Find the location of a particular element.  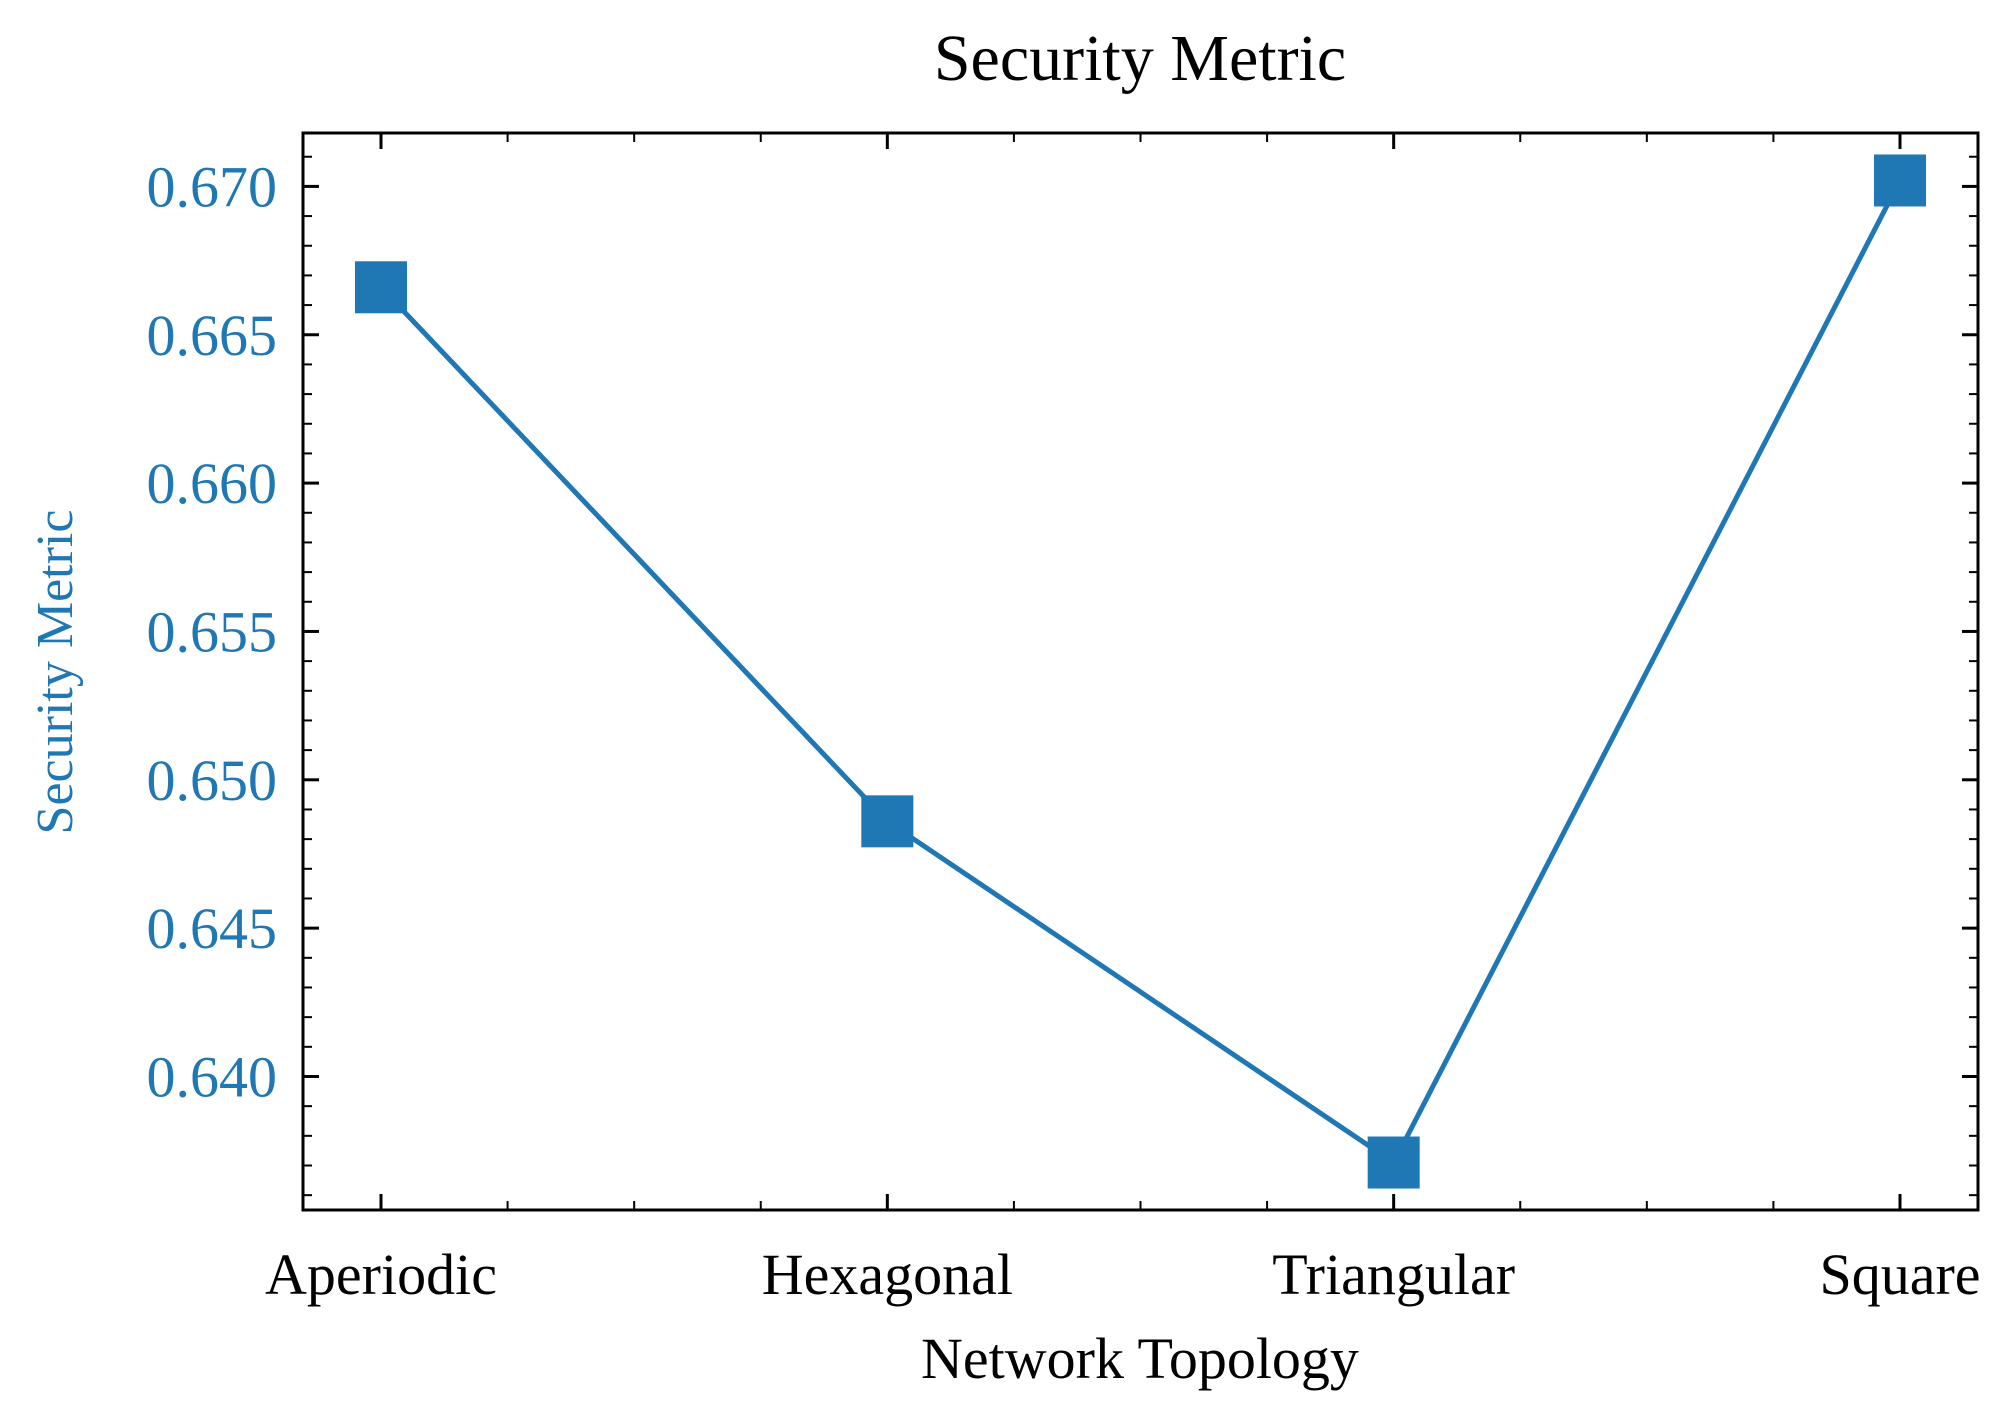

y-axis-label: Security Metric is located at coordinates (55, 672).